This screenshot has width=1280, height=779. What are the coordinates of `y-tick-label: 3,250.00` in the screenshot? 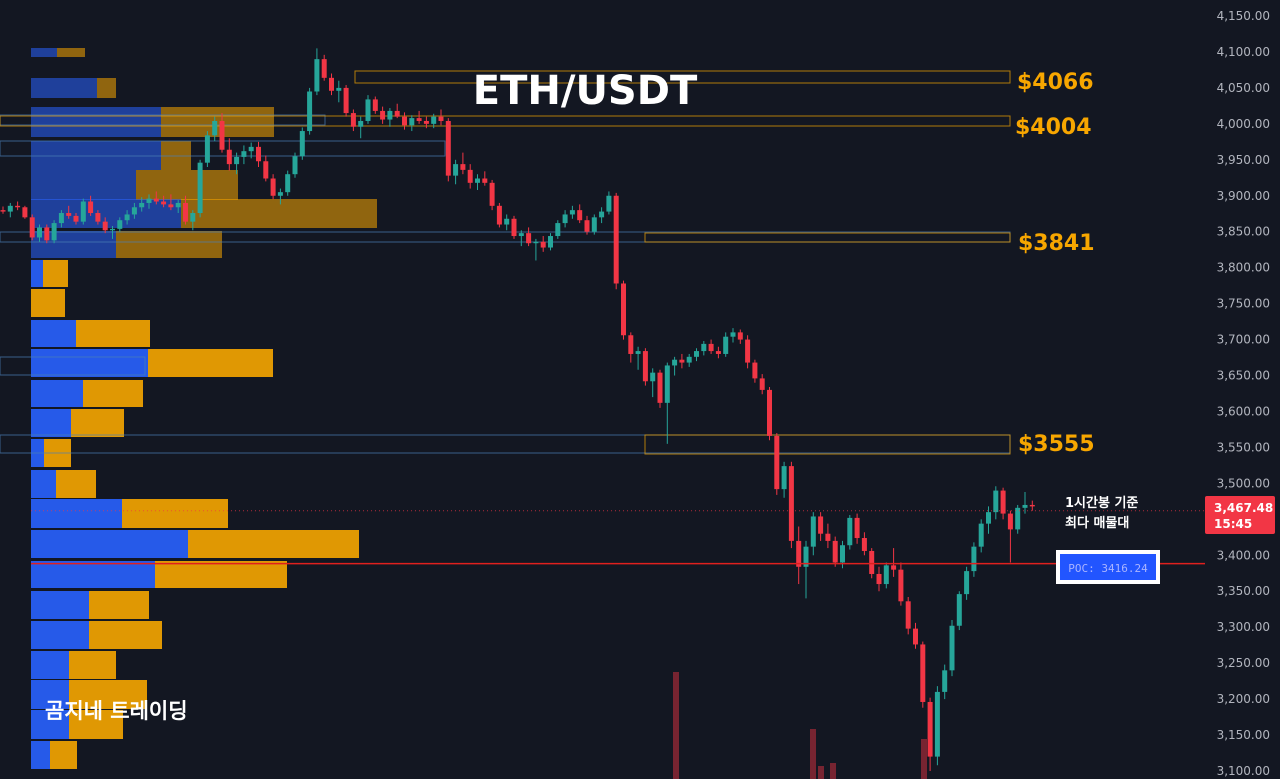 It's located at (1243, 663).